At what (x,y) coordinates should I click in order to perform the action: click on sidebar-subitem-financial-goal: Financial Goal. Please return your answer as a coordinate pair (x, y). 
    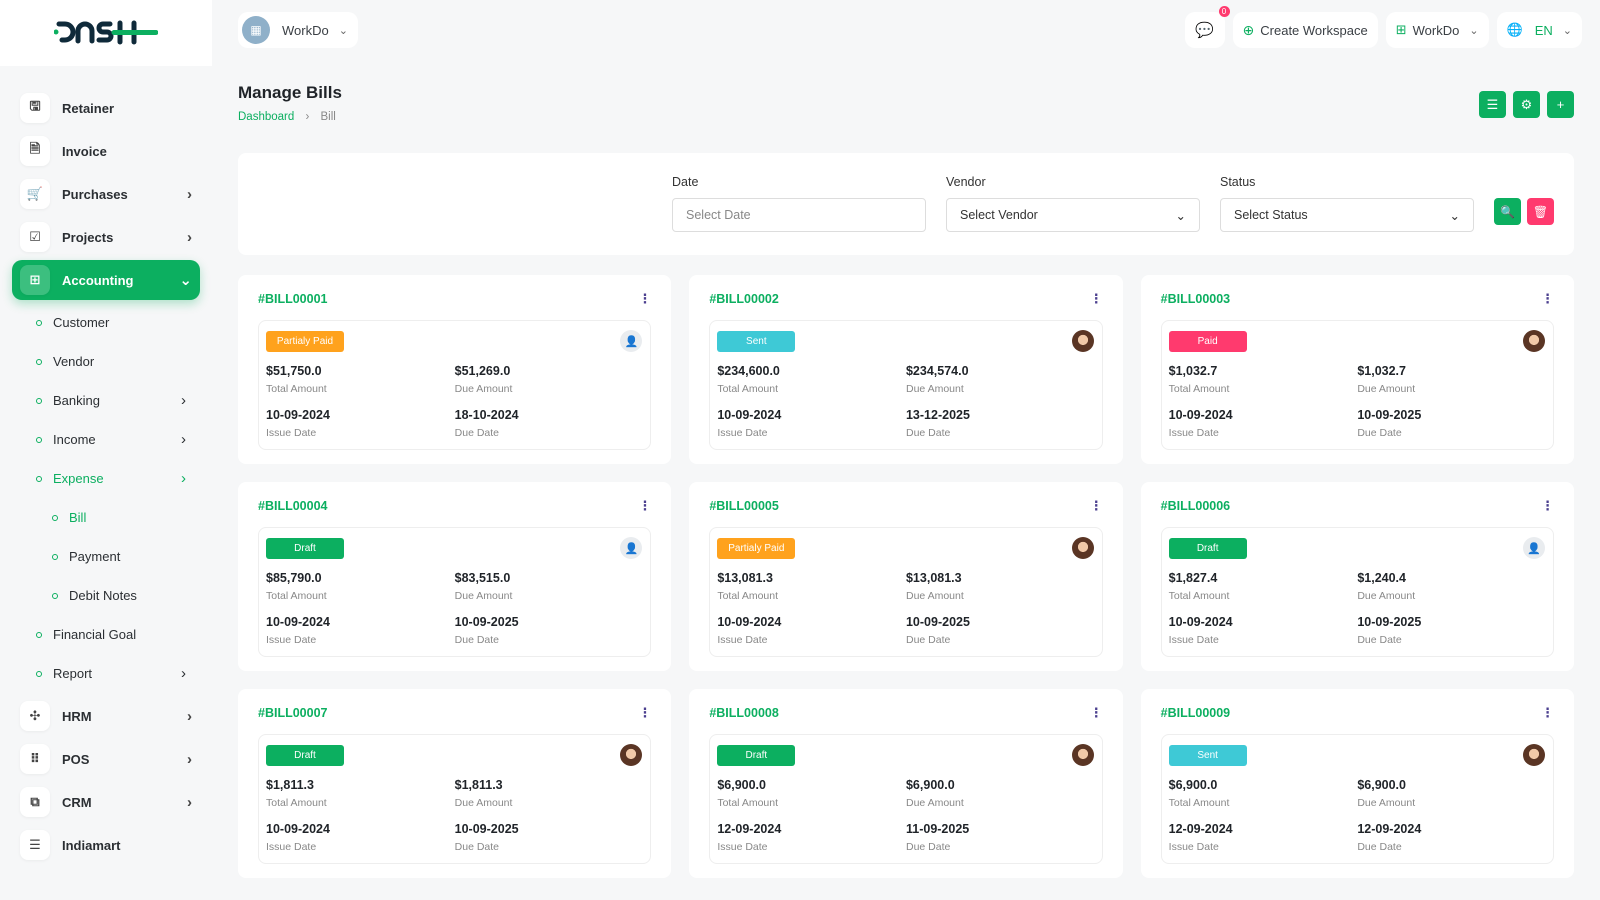
    Looking at the image, I should click on (106, 634).